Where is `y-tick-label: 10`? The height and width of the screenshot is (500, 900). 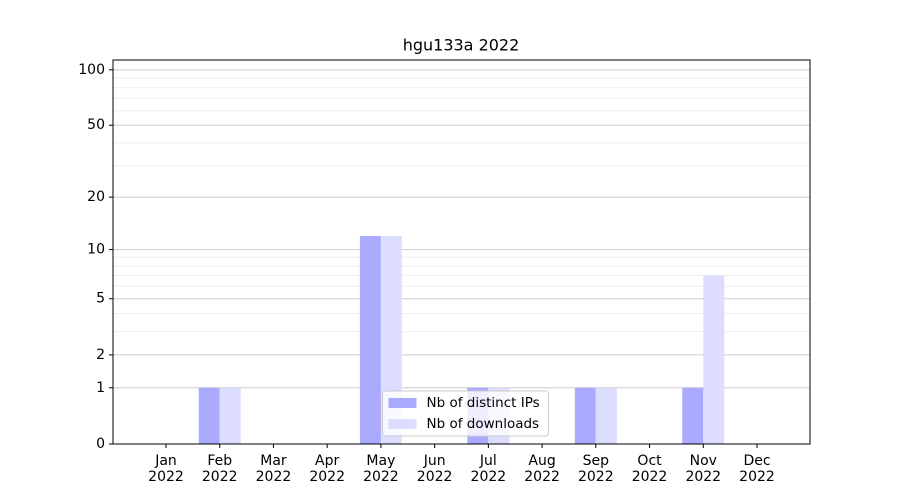
y-tick-label: 10 is located at coordinates (96, 250).